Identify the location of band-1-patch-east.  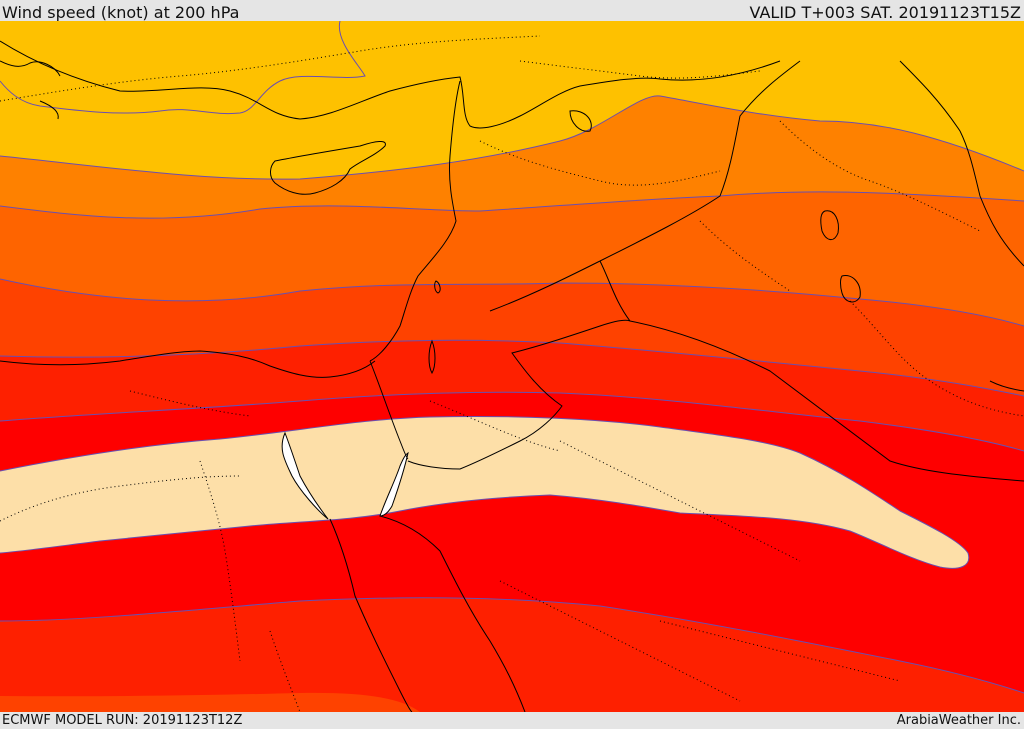
(876, 40).